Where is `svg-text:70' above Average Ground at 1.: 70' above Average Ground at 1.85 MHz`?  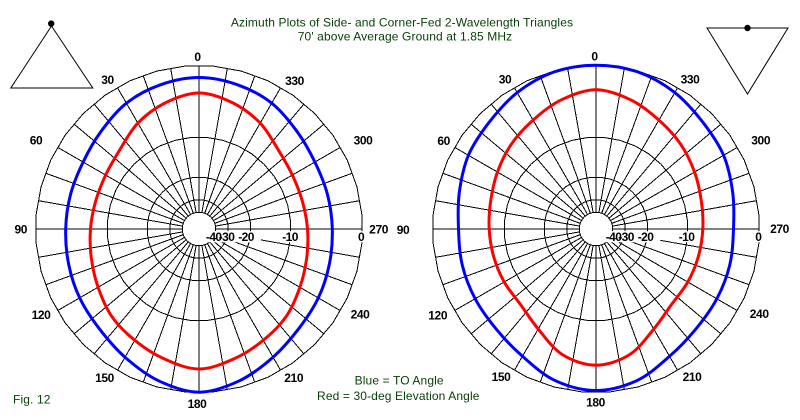
svg-text:70' above Average Ground at 1.: 70' above Average Ground at 1.85 MHz is located at coordinates (405, 37).